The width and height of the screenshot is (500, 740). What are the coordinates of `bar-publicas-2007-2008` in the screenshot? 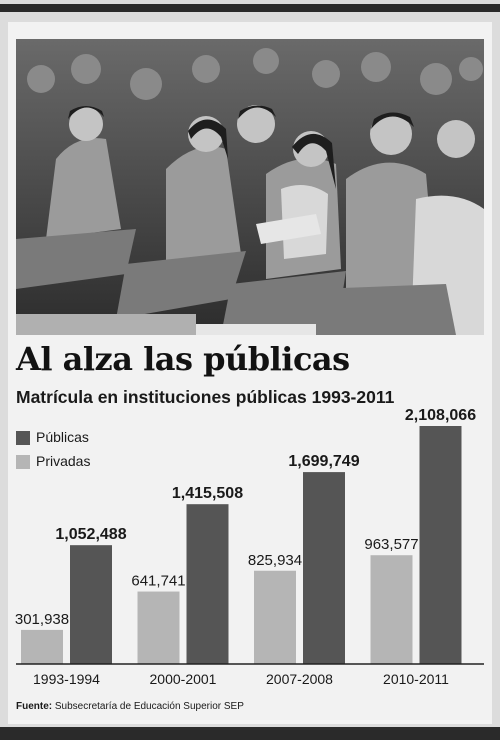 It's located at (324, 568).